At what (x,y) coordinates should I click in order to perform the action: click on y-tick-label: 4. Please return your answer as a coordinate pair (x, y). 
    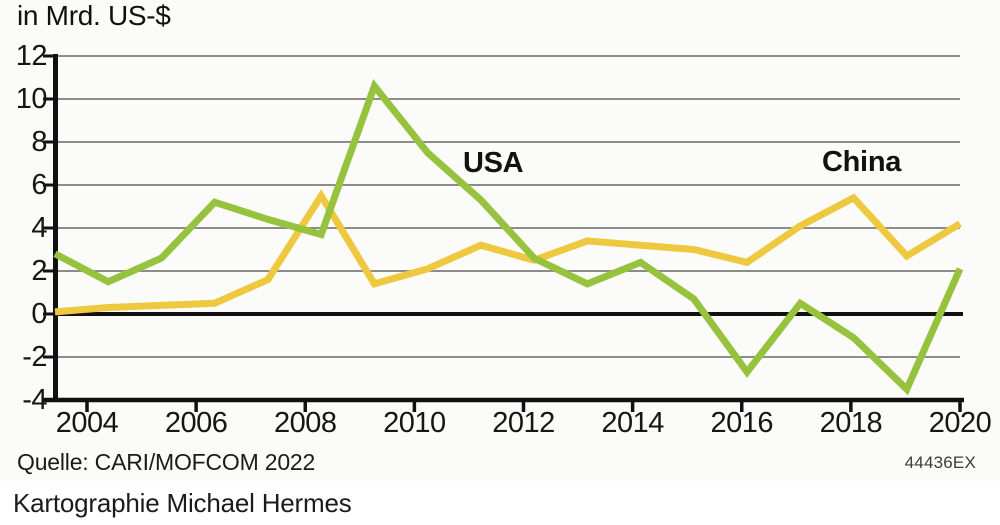
    Looking at the image, I should click on (39, 228).